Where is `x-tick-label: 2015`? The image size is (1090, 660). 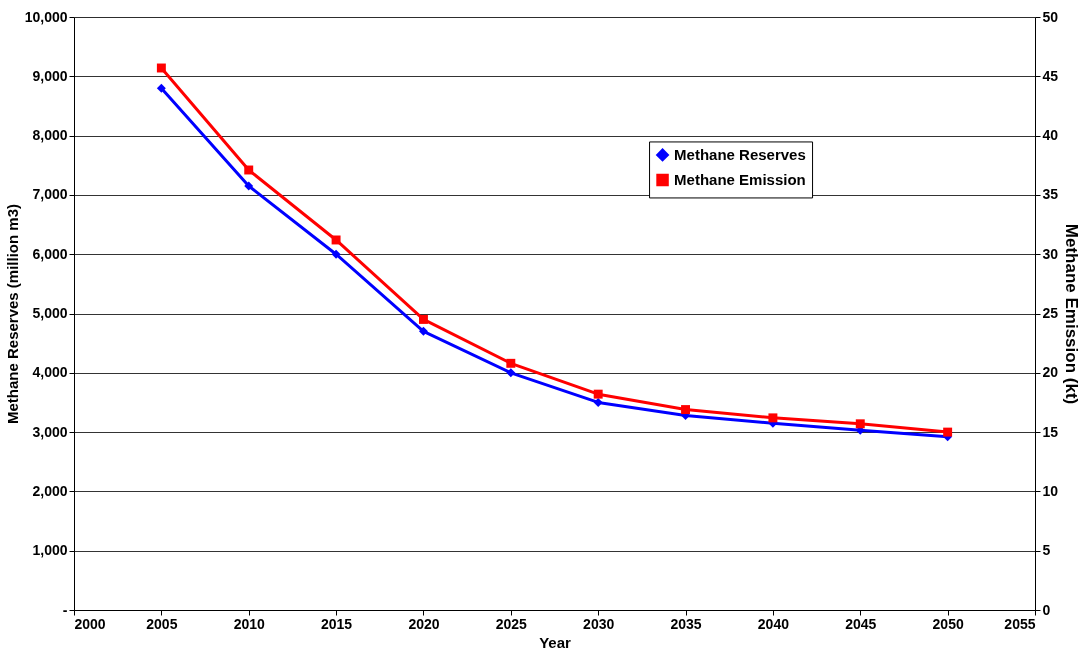
x-tick-label: 2015 is located at coordinates (337, 623).